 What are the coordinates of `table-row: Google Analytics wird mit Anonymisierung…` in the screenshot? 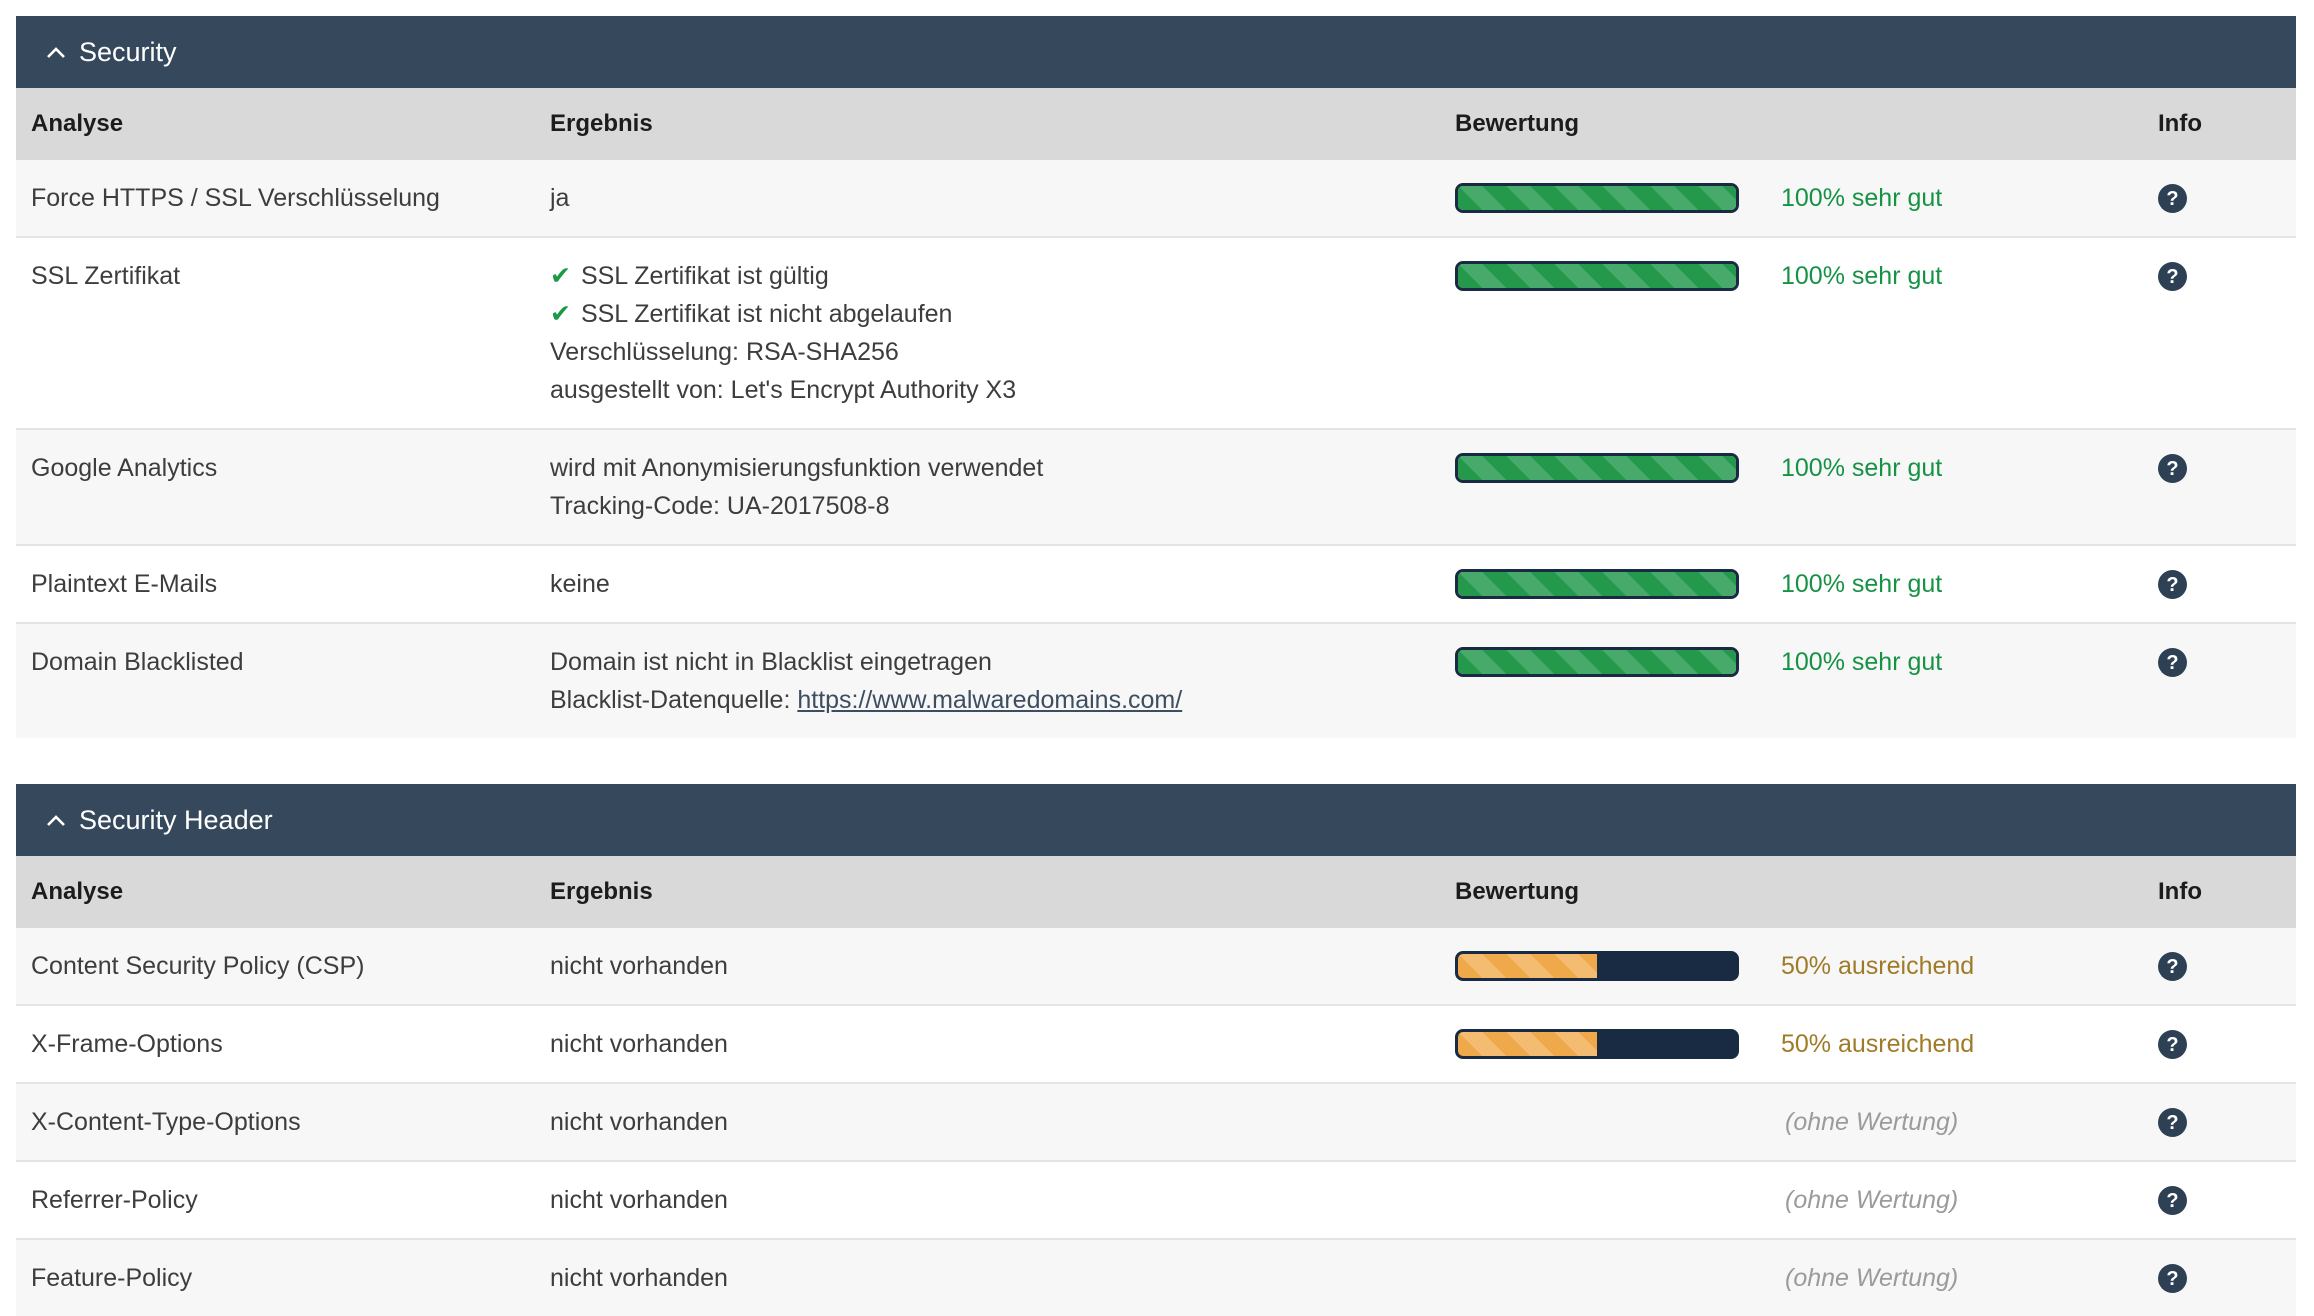 It's located at (1156, 486).